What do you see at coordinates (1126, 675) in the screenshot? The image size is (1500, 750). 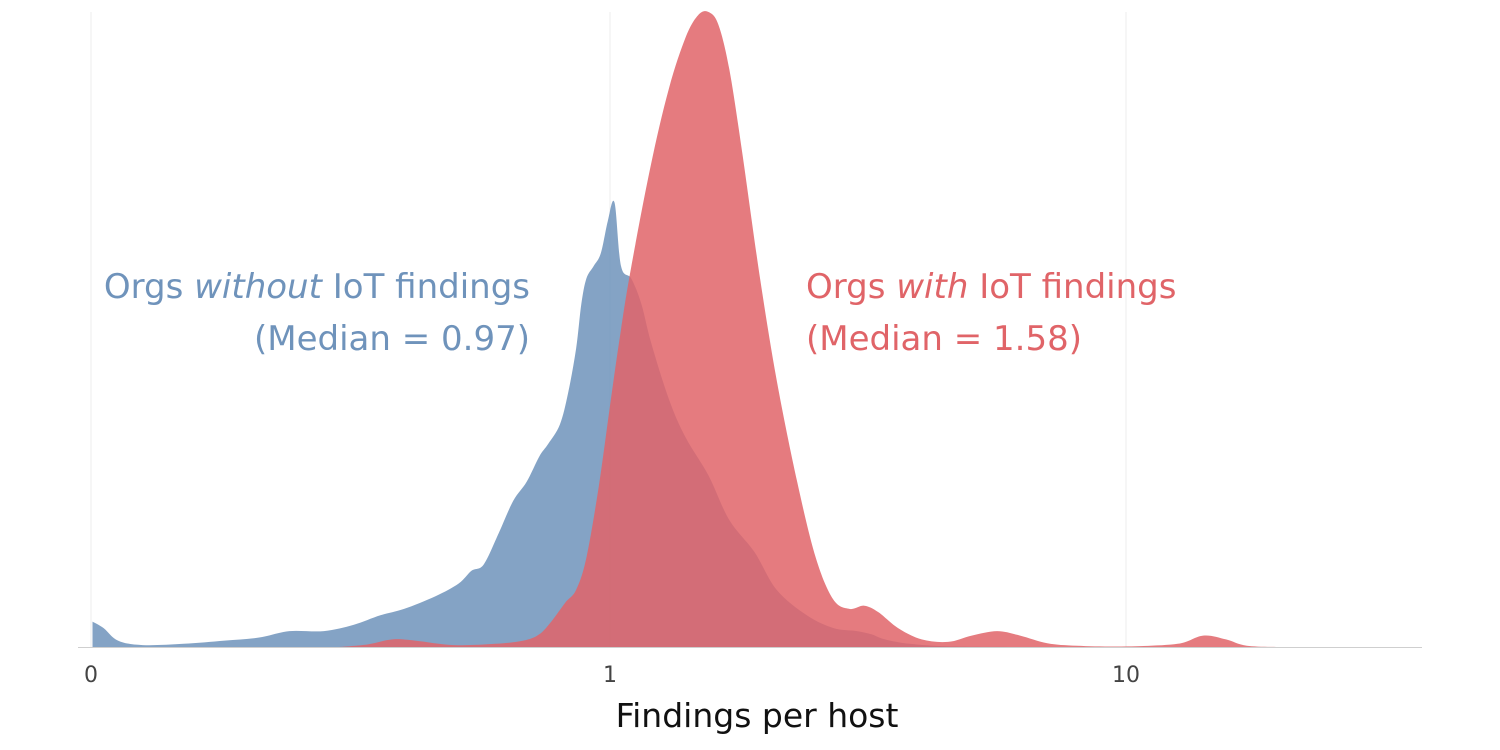 I see `x-tick-label-10: 10` at bounding box center [1126, 675].